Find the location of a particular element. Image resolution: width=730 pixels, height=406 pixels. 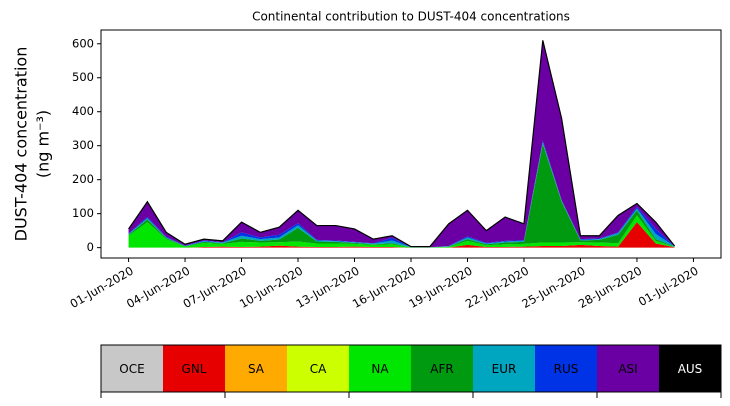

x-tick-label: 01-Jun-2020 is located at coordinates (101, 288).